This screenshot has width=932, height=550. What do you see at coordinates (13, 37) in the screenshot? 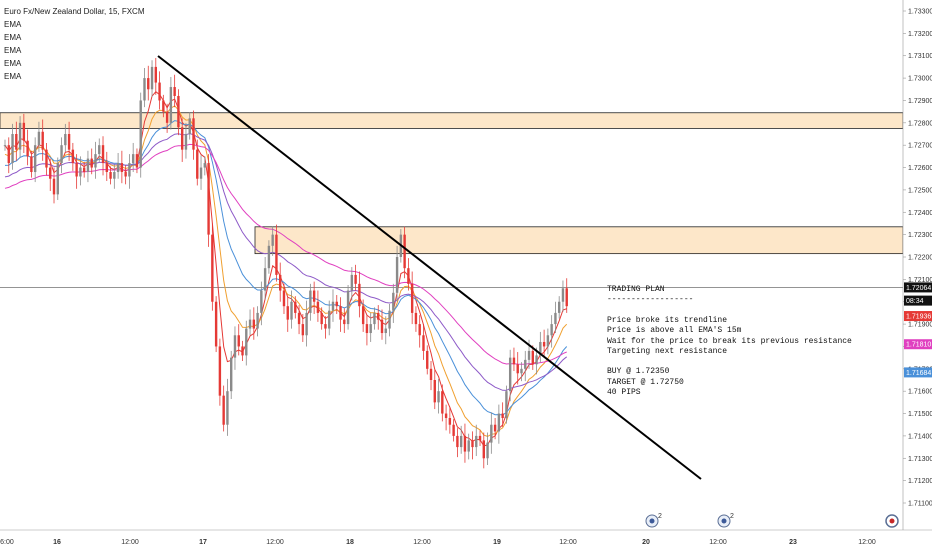
I see `ema-label-2: EMA` at bounding box center [13, 37].